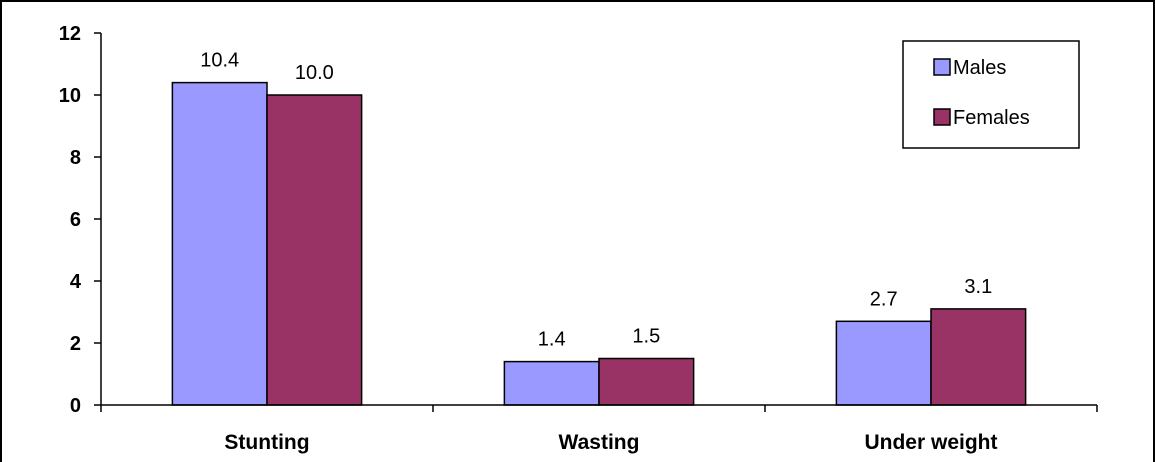 The width and height of the screenshot is (1155, 462). What do you see at coordinates (552, 340) in the screenshot?
I see `data-label: 1.4` at bounding box center [552, 340].